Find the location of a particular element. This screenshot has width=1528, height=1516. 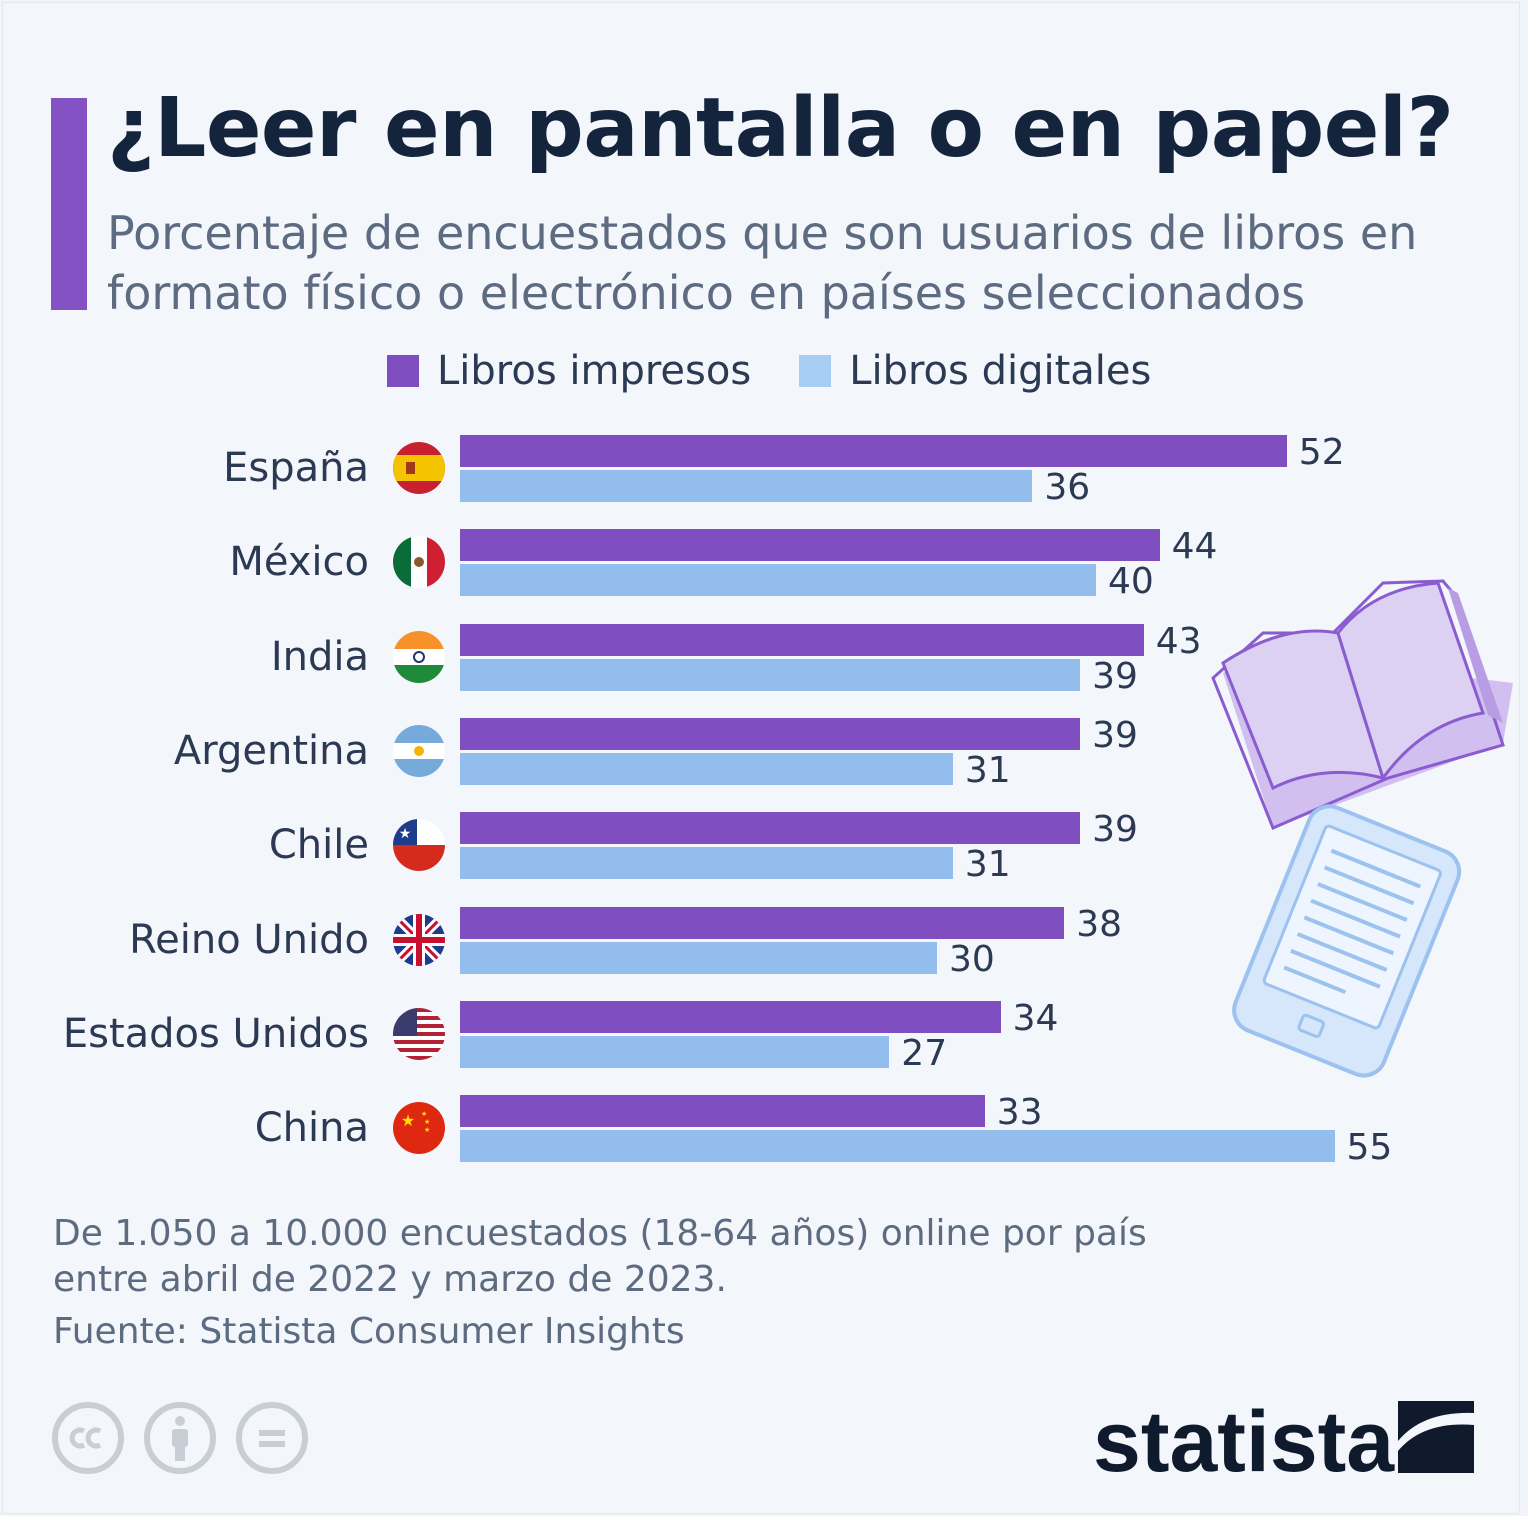

legend-item-digital: Libros digitales is located at coordinates (975, 371).